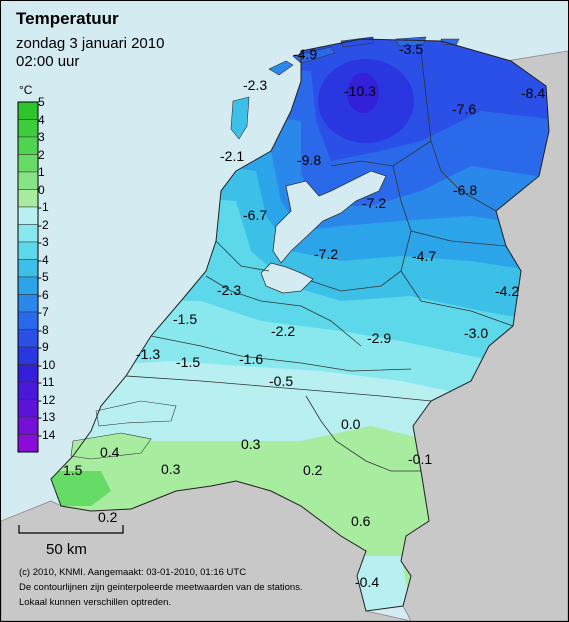 The image size is (569, 622). What do you see at coordinates (136, 413) in the screenshot?
I see `zeeland-island-north` at bounding box center [136, 413].